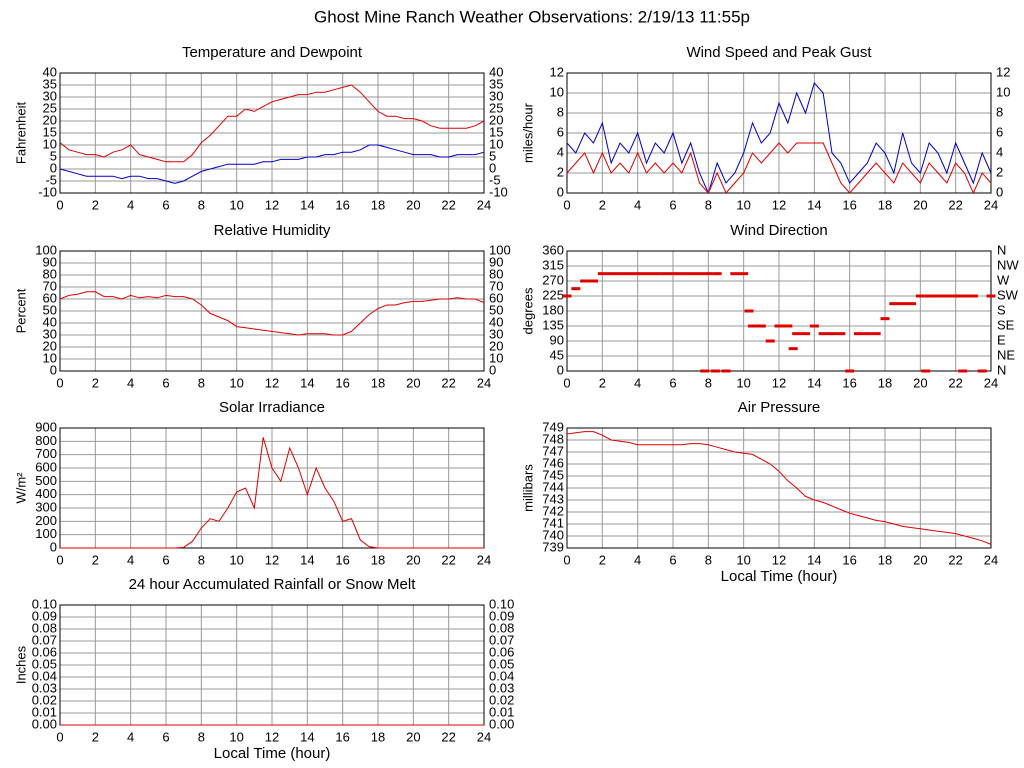 The height and width of the screenshot is (768, 1024). What do you see at coordinates (553, 309) in the screenshot?
I see `y-tick-label: 180` at bounding box center [553, 309].